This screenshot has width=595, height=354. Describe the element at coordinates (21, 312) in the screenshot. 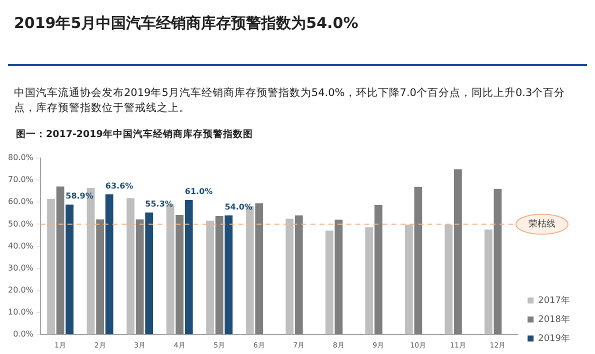

I see `y-tick-label: 10.0%` at that location.